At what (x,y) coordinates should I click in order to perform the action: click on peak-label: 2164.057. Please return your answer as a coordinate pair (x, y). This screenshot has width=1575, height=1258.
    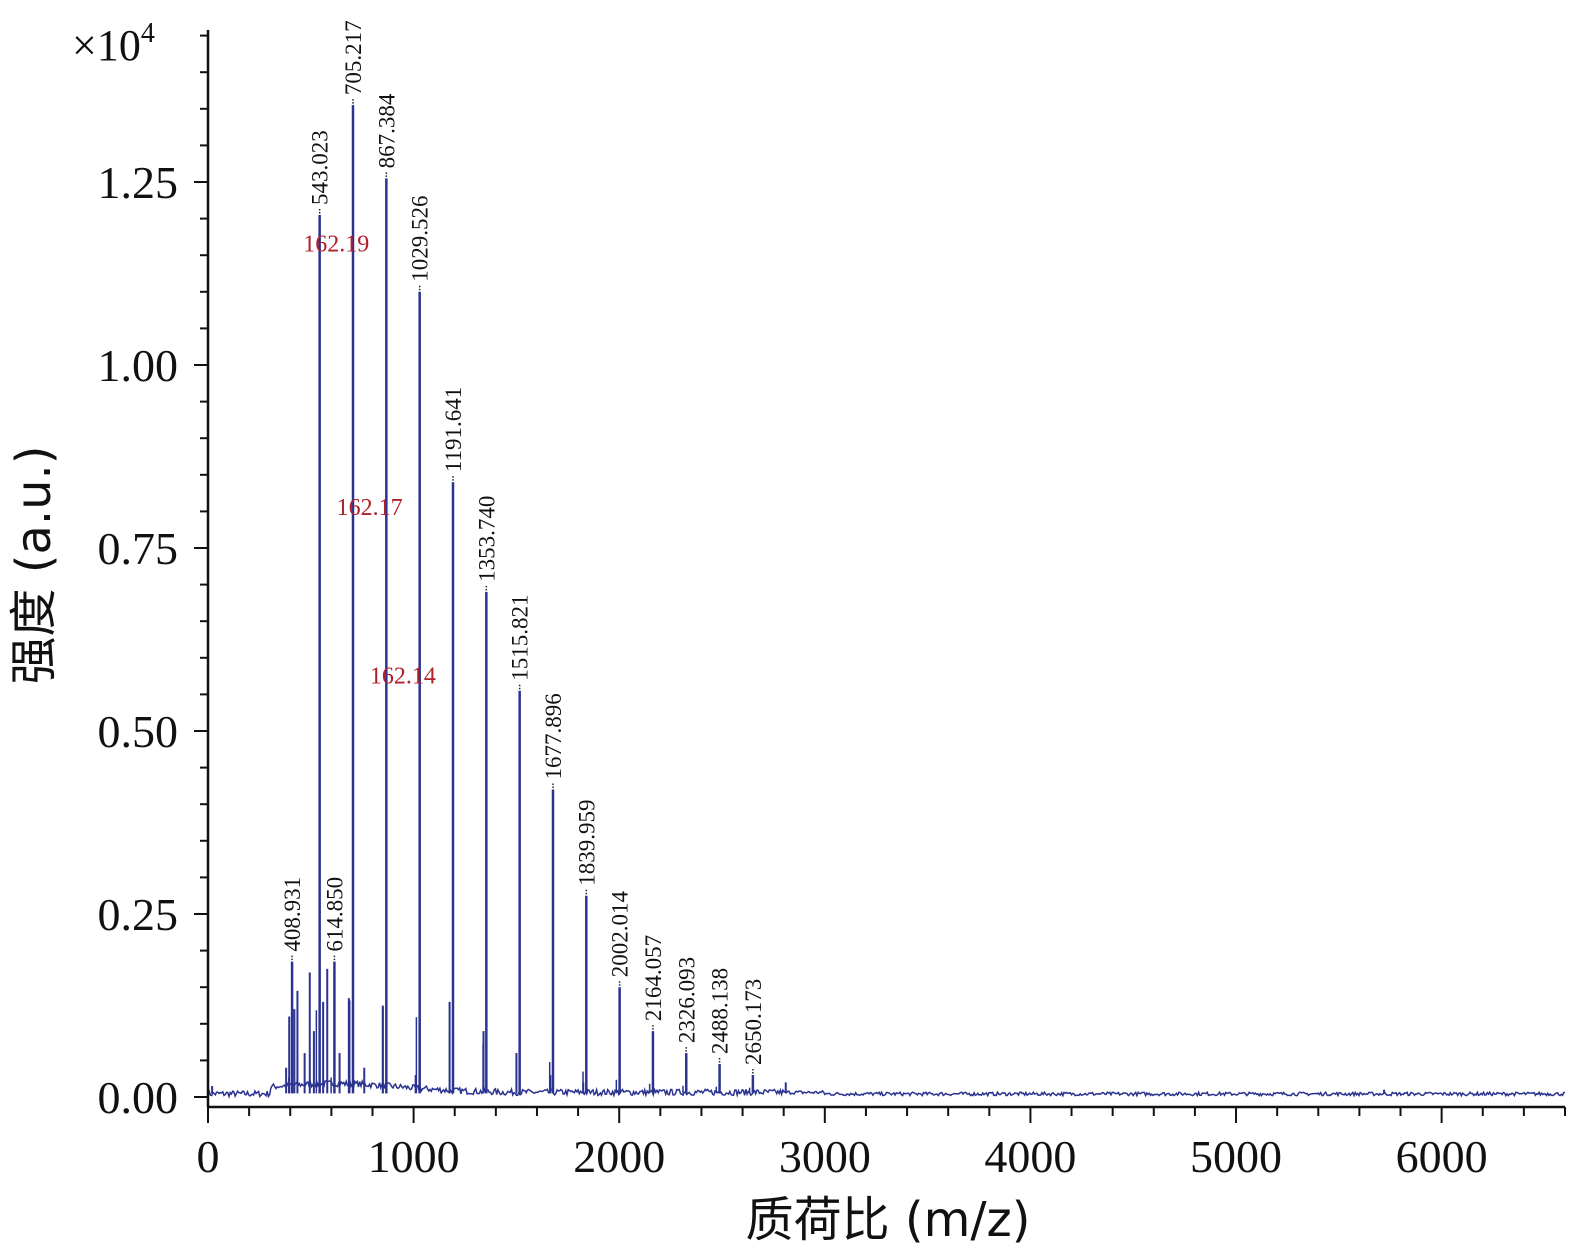
    Looking at the image, I should click on (653, 978).